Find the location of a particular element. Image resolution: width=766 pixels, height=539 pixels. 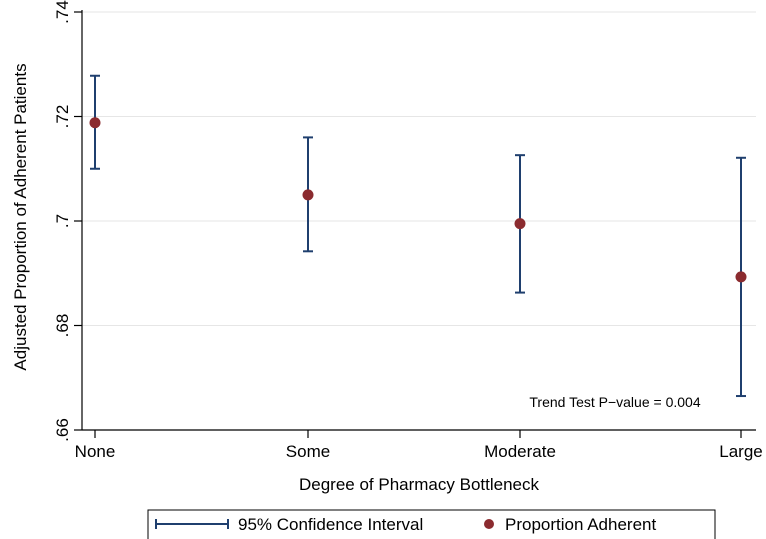

annotation-trend-test: Trend Test P−value = 0.004 is located at coordinates (614, 402).